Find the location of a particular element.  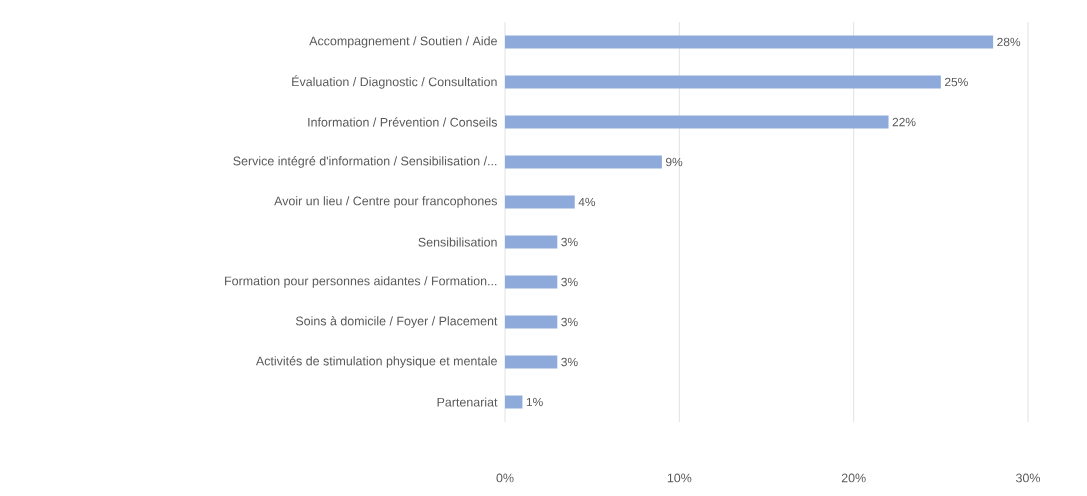

y-tick-label: Soins à domicile / Foyer / Placement is located at coordinates (396, 322).